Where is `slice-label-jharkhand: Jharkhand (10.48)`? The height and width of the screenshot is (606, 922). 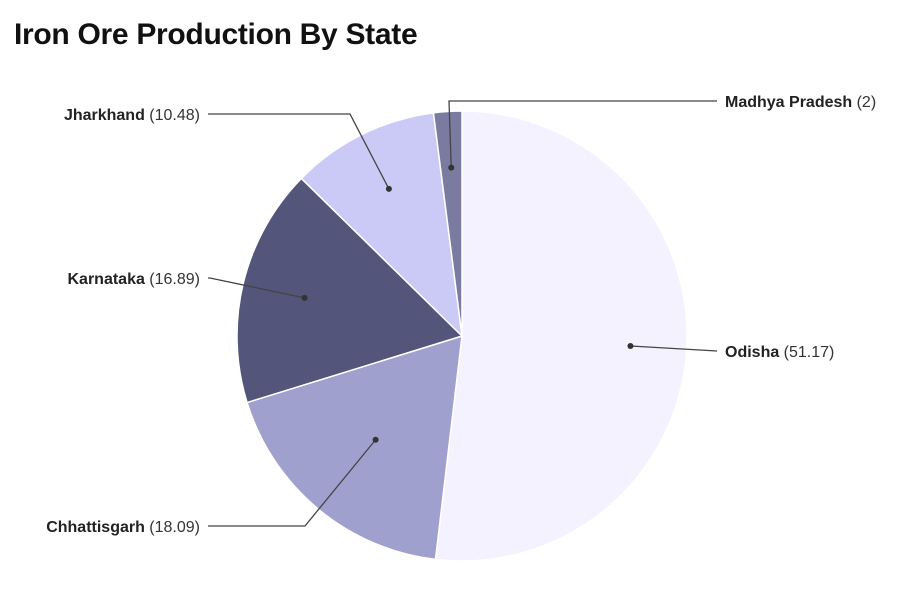
slice-label-jharkhand: Jharkhand (10.48) is located at coordinates (132, 115).